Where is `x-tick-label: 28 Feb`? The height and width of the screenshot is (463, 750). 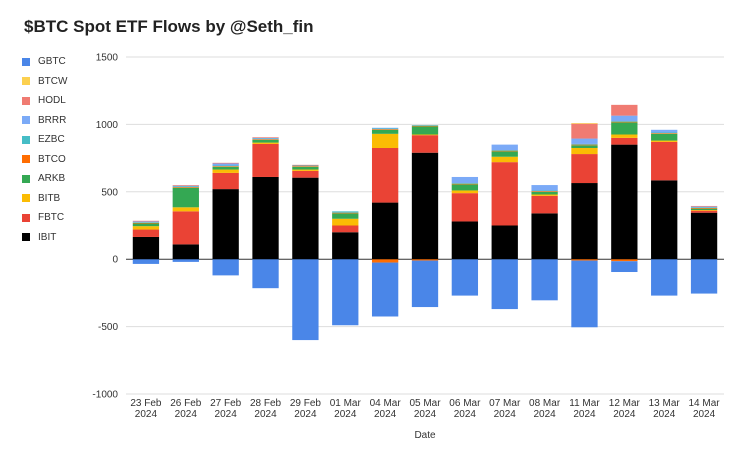
x-tick-label: 28 Feb is located at coordinates (266, 403).